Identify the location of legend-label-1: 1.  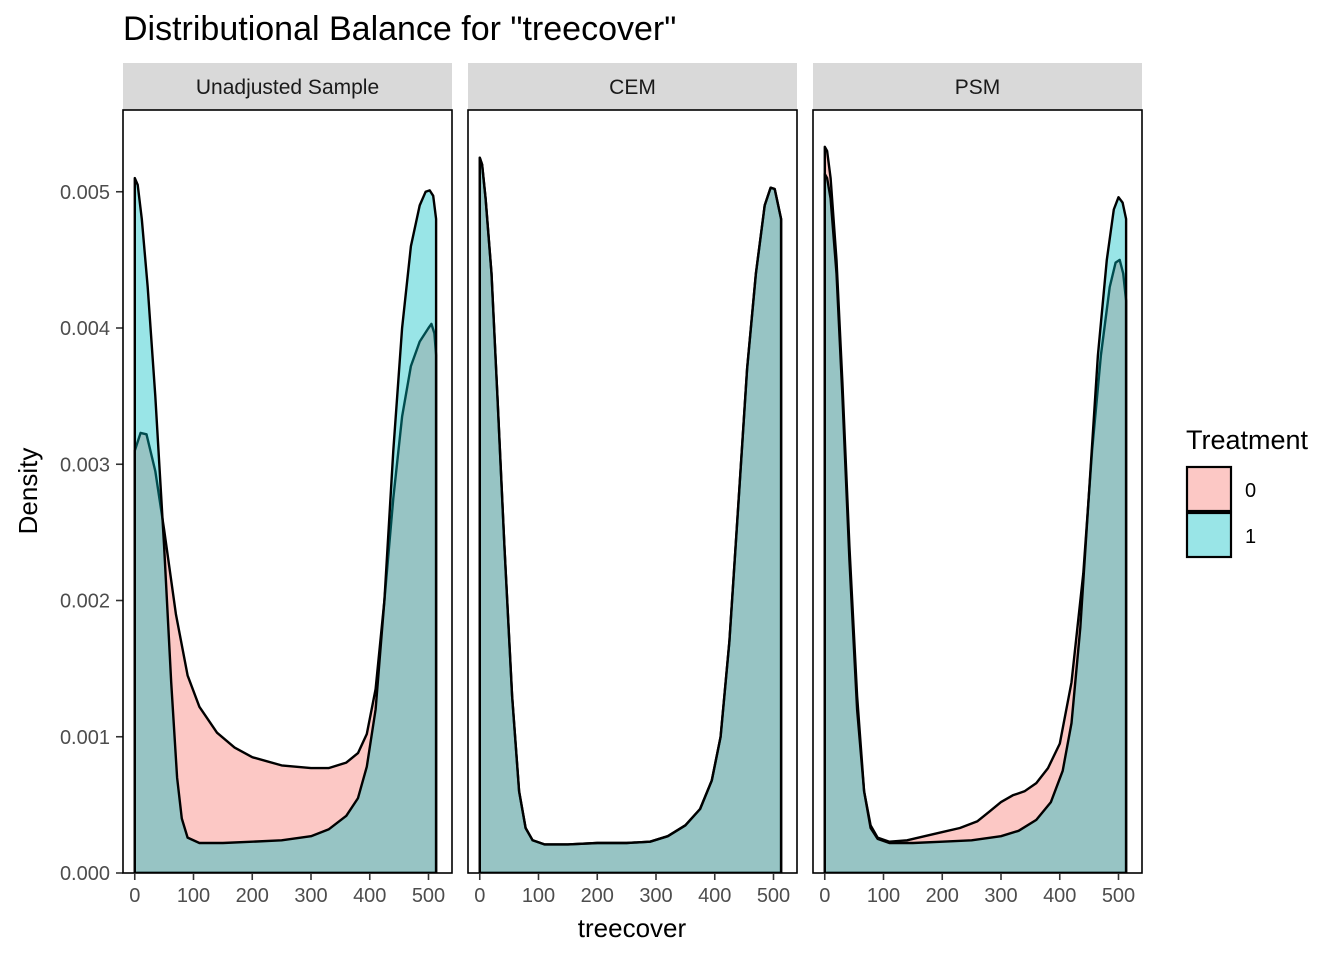
(1250, 537).